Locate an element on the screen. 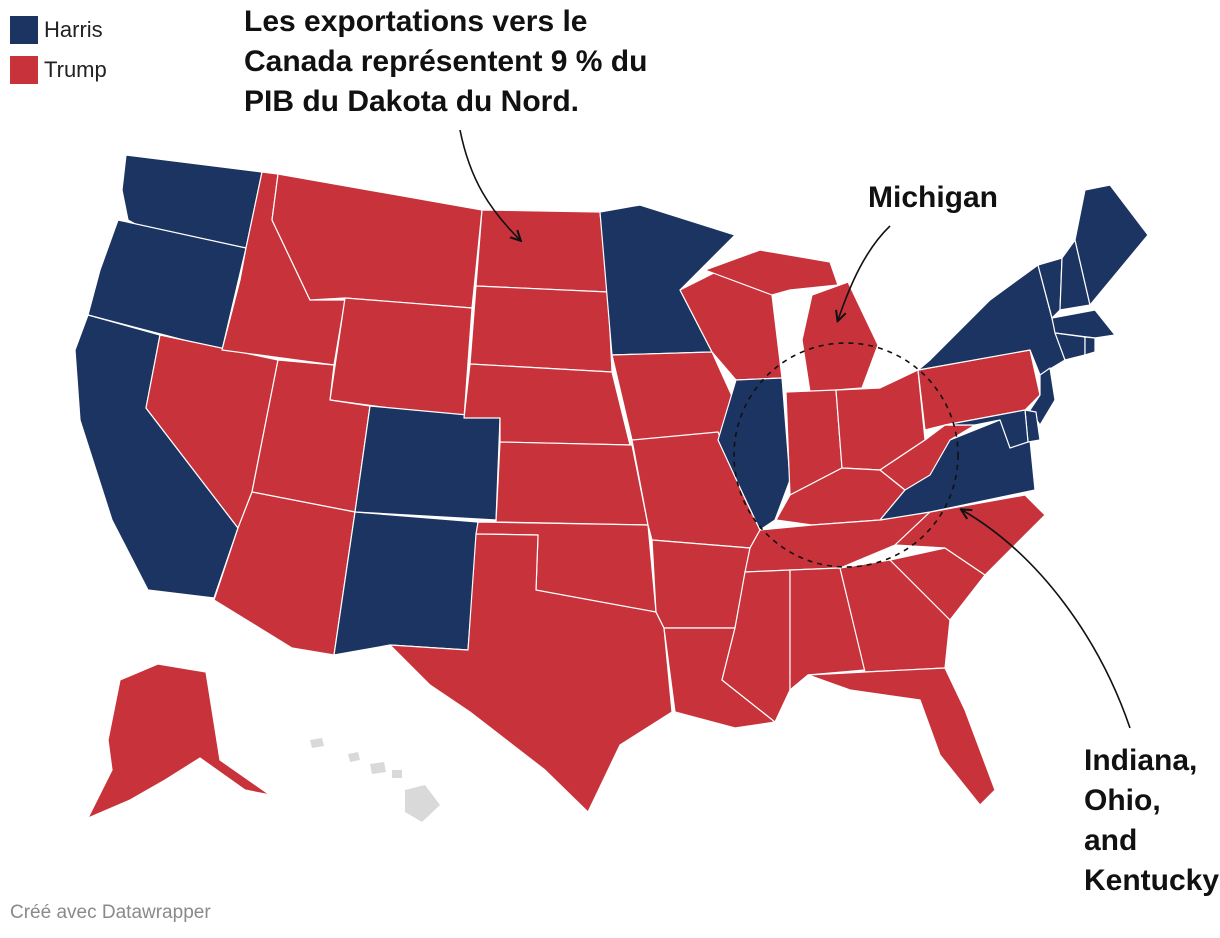 Image resolution: width=1220 pixels, height=938 pixels. annotation-michigan: Michigan is located at coordinates (933, 197).